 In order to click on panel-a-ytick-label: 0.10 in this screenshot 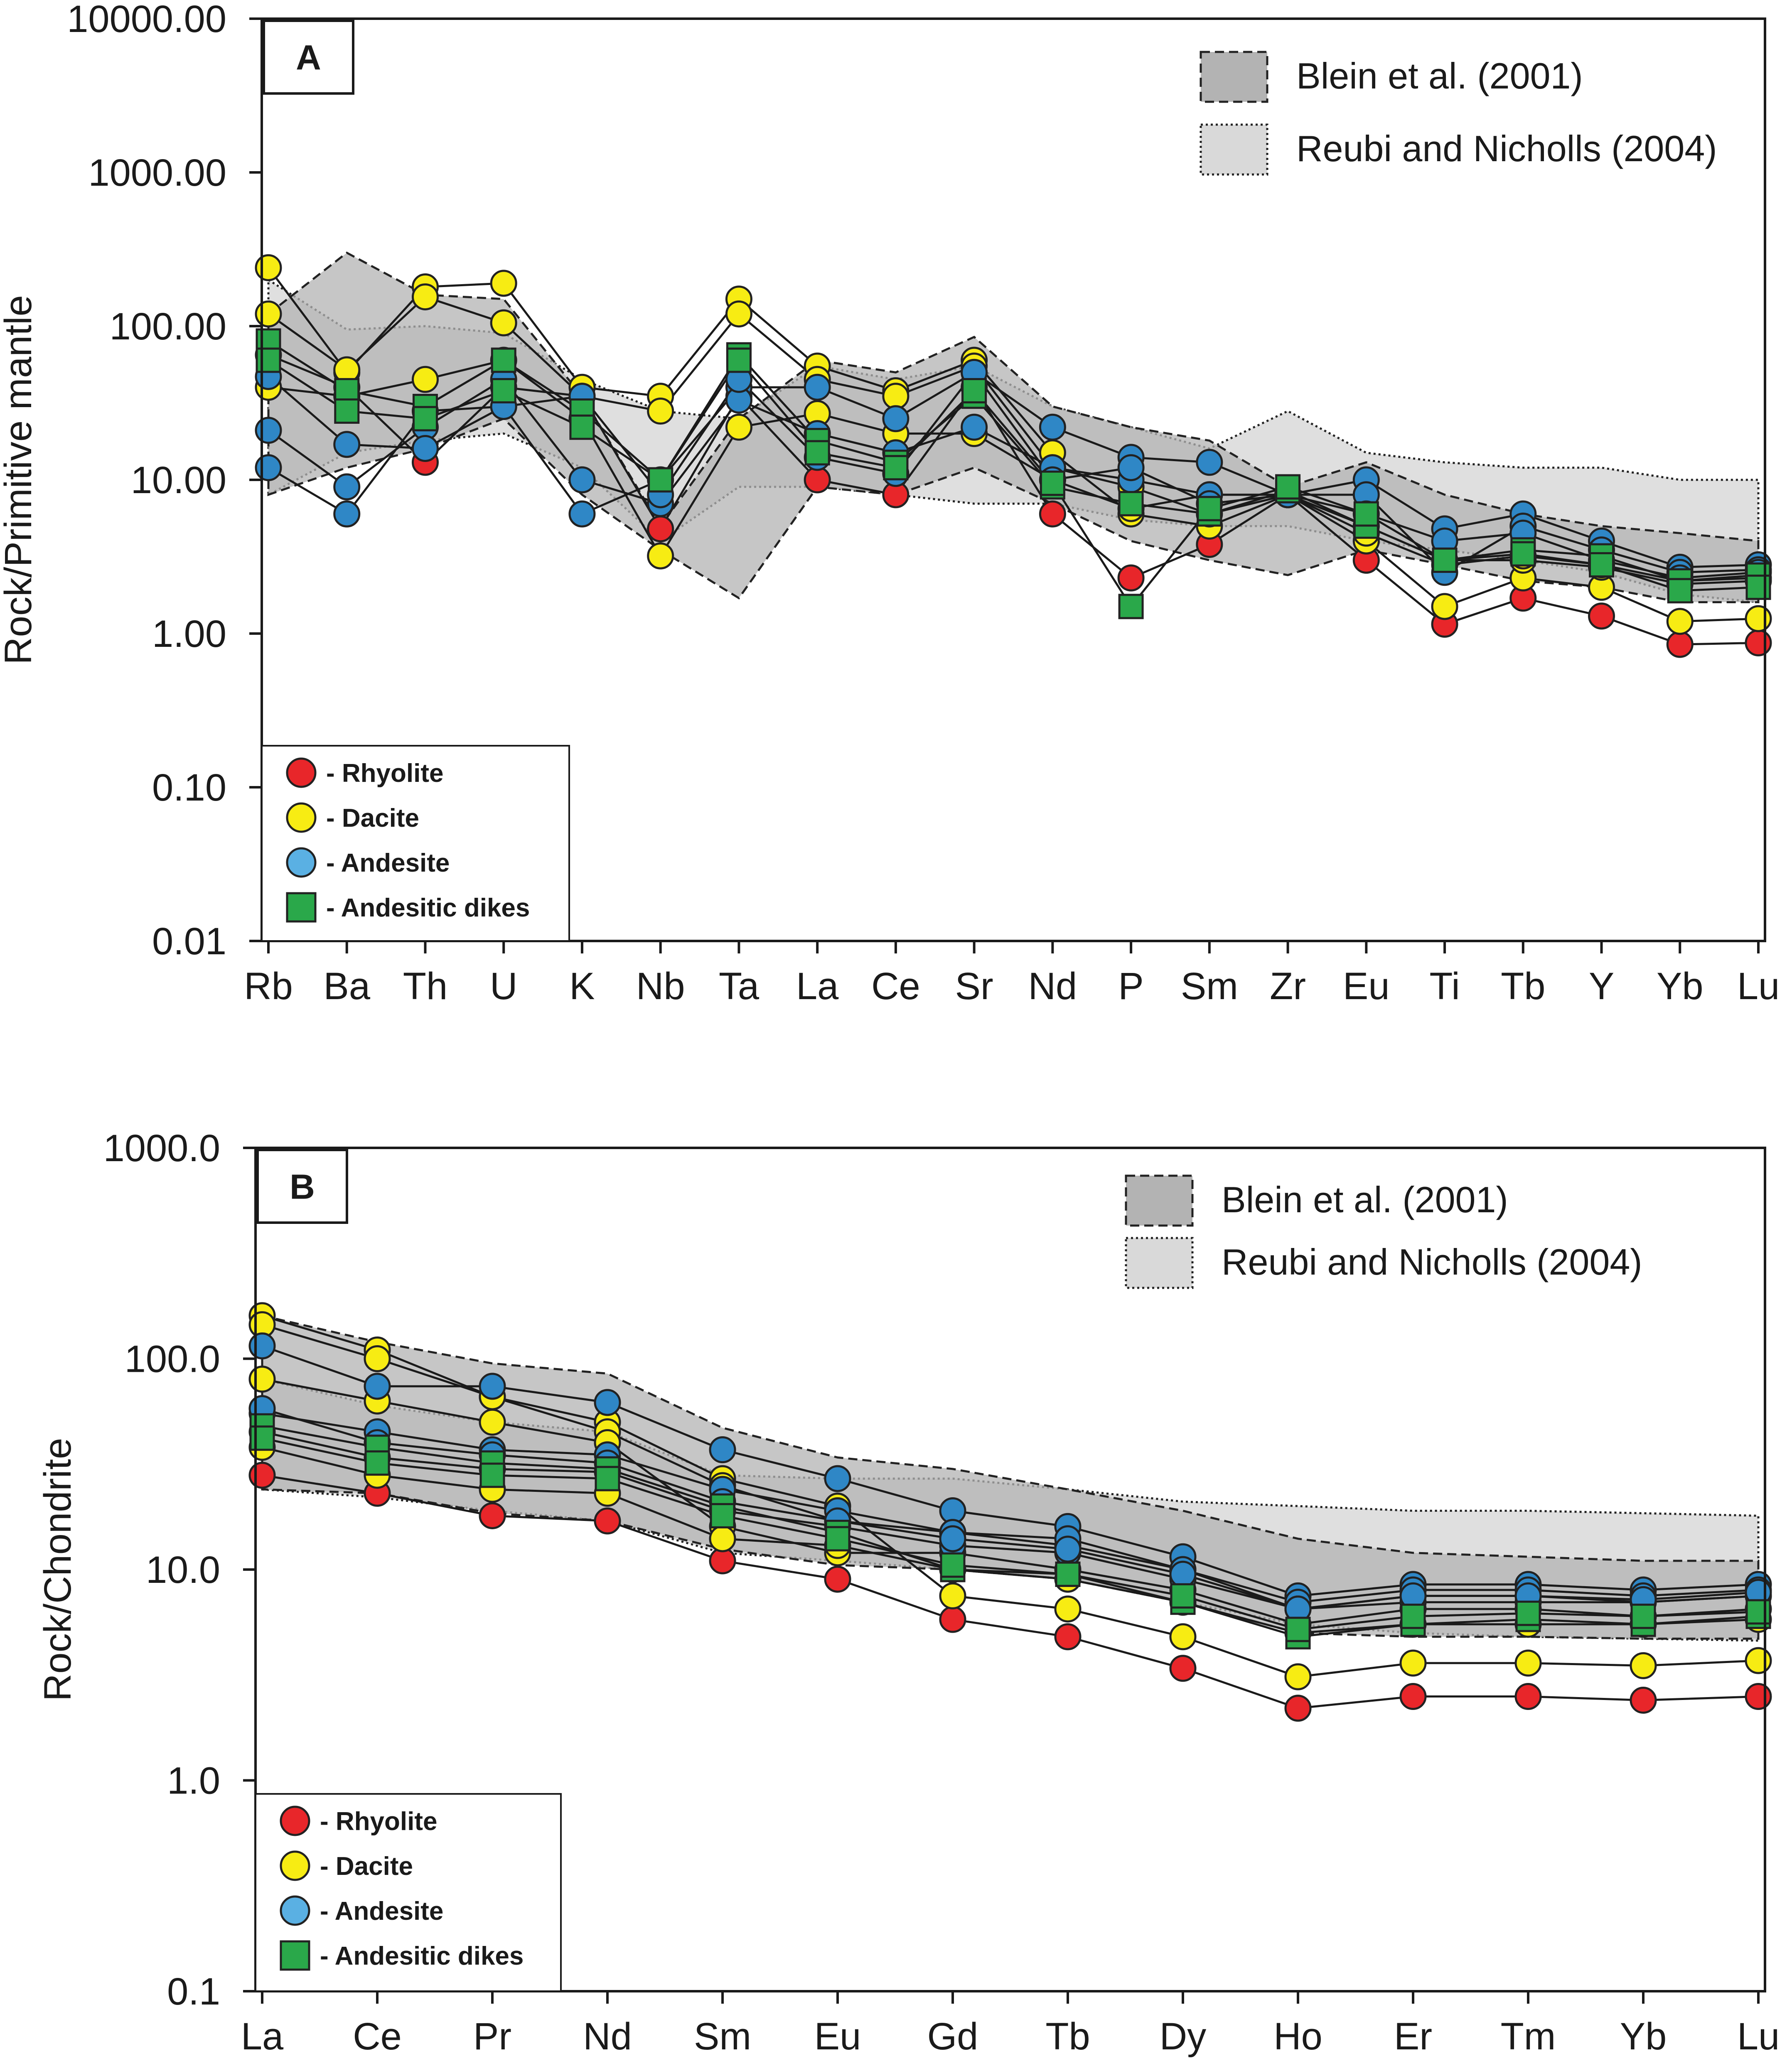, I will do `click(189, 787)`.